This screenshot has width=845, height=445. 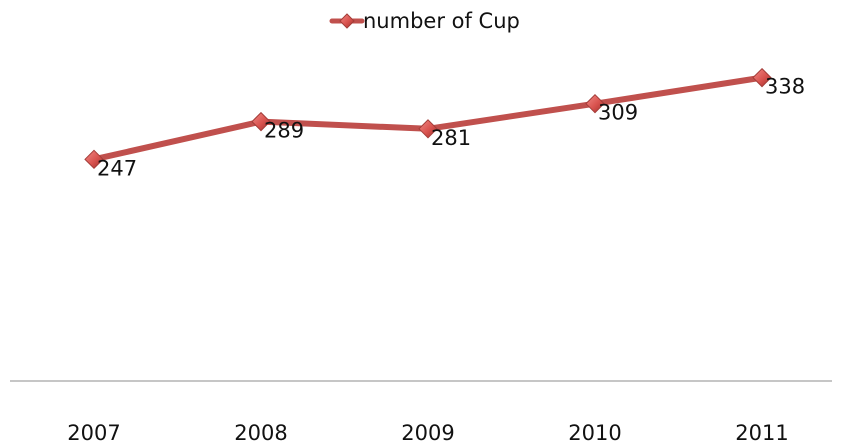 What do you see at coordinates (594, 433) in the screenshot?
I see `x-tick-label: 2010` at bounding box center [594, 433].